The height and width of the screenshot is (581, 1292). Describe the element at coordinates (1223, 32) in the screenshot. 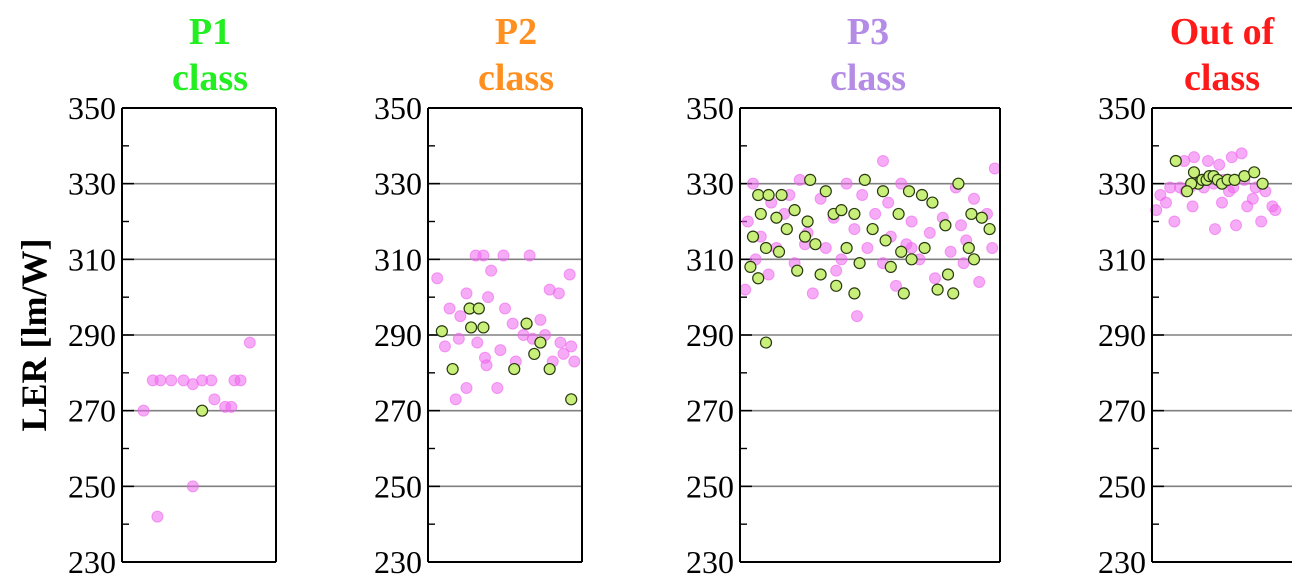

I see `panel-title-line-1: Out of` at that location.